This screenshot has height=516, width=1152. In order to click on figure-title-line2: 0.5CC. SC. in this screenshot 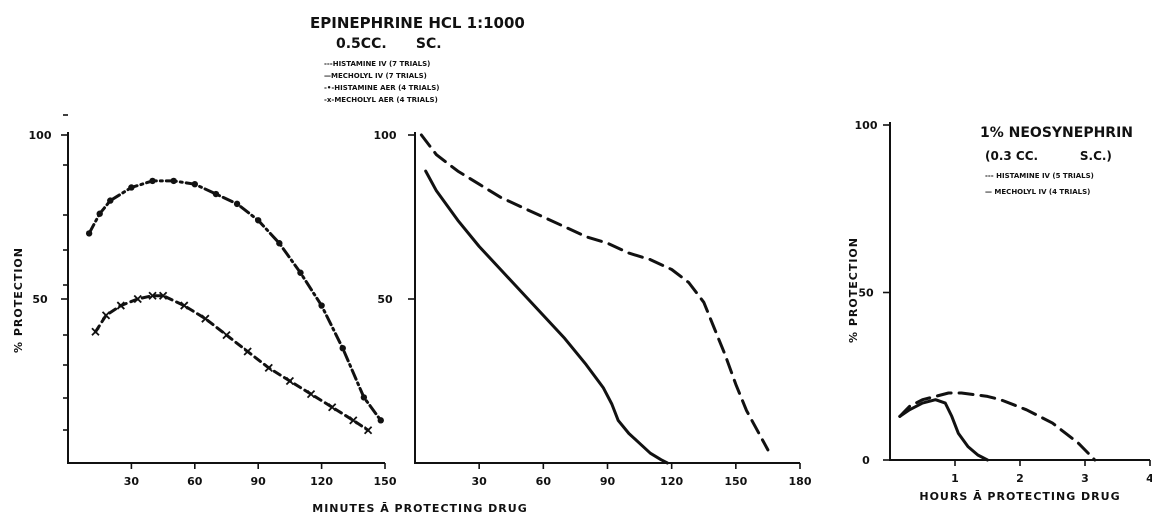, I will do `click(389, 44)`.